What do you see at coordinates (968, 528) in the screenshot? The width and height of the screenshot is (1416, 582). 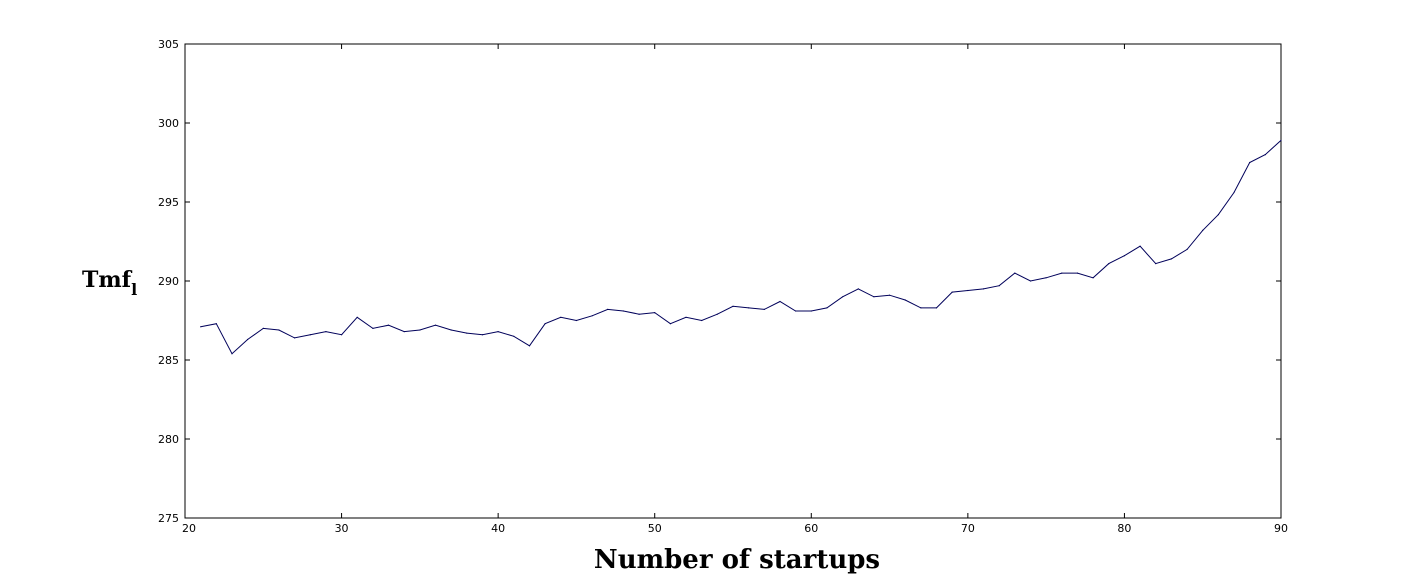 I see `x-tick-label: 70` at bounding box center [968, 528].